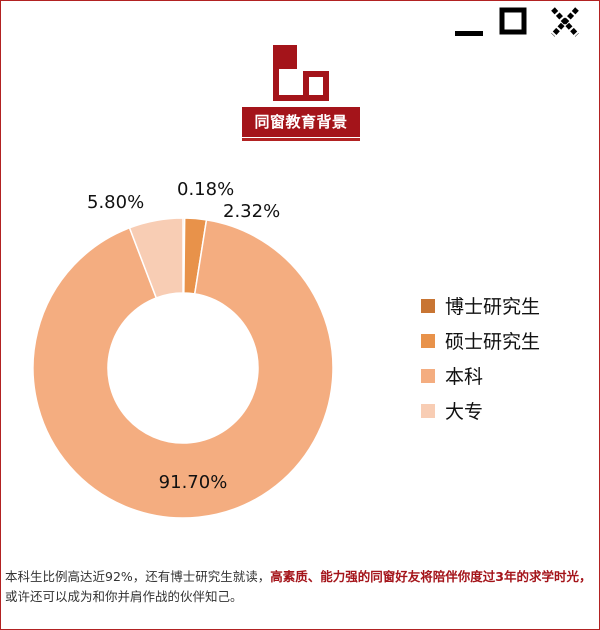  Describe the element at coordinates (115, 202) in the screenshot. I see `data-label-3: 5.80%` at that location.